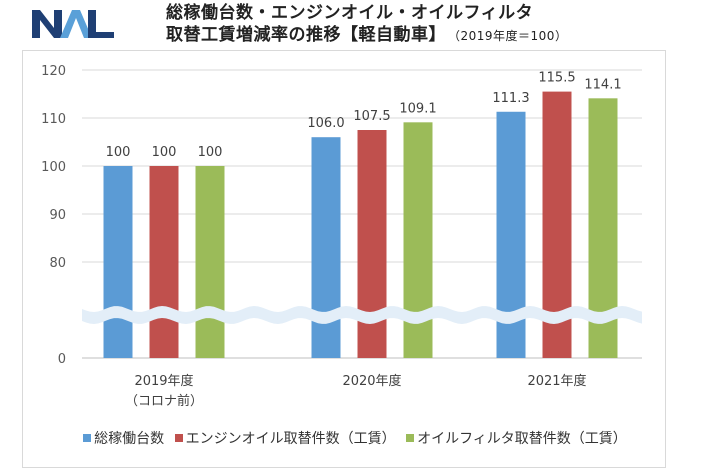 The image size is (710, 474). Describe the element at coordinates (57, 215) in the screenshot. I see `y-tick-label: 90` at that location.